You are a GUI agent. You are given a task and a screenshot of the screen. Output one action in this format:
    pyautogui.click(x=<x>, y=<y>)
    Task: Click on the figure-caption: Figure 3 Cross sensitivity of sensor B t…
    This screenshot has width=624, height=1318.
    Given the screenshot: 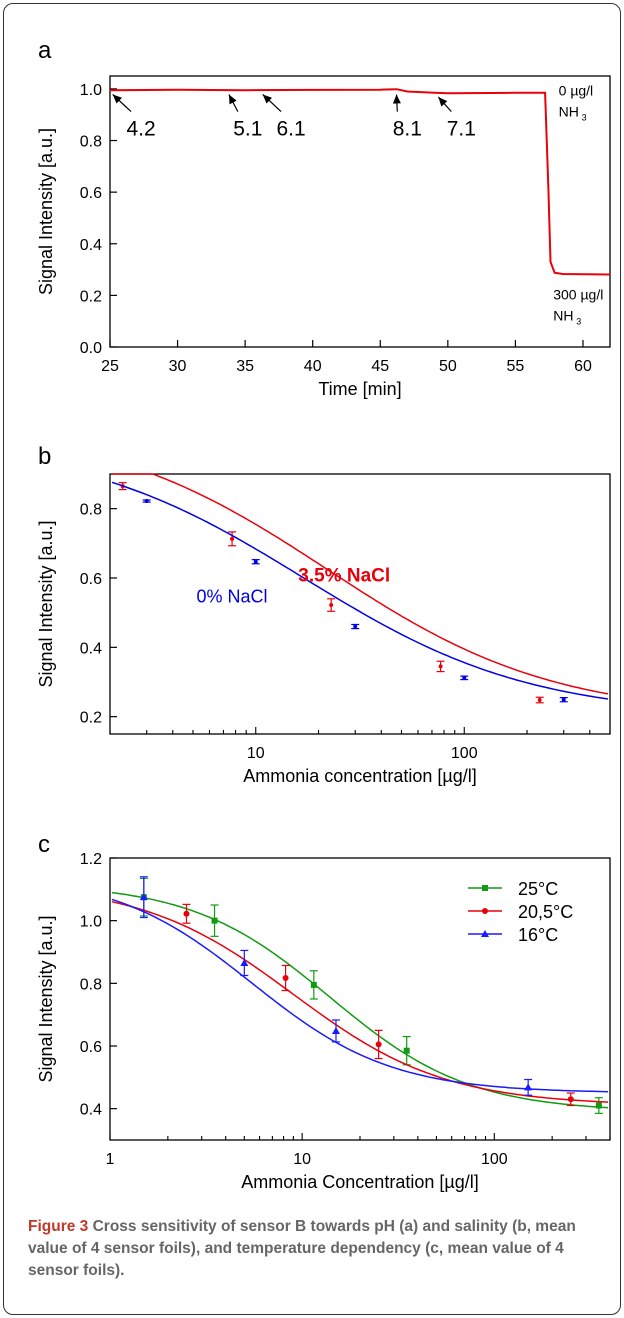 What is the action you would take?
    pyautogui.click(x=308, y=1249)
    